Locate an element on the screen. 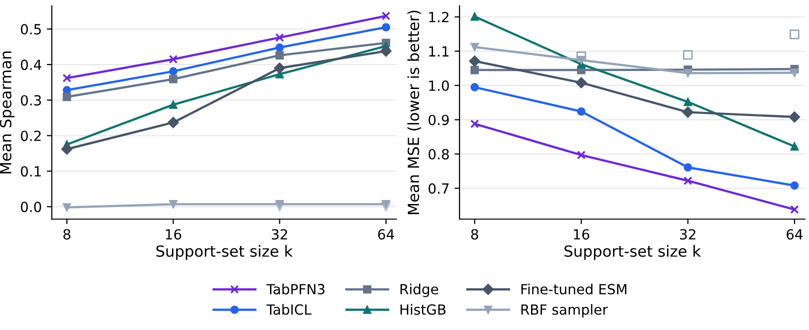  y-tick-label: 0.8 is located at coordinates (438, 154).